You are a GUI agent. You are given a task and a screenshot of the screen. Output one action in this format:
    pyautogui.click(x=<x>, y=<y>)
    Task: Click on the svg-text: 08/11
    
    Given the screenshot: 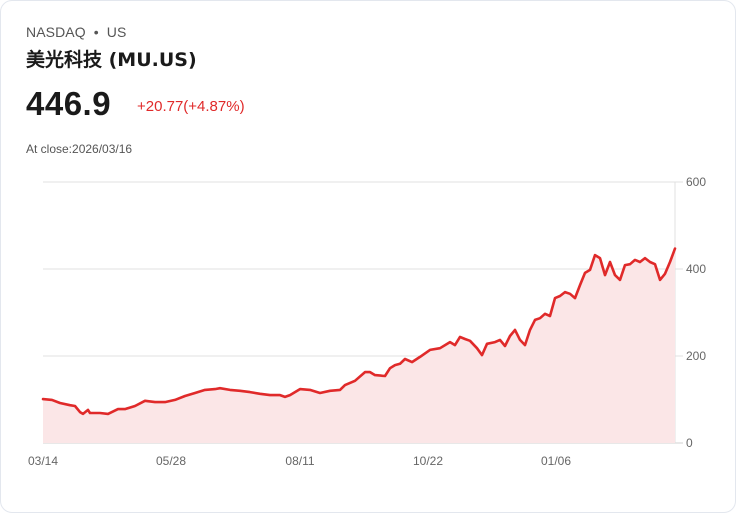 What is the action you would take?
    pyautogui.click(x=299, y=461)
    